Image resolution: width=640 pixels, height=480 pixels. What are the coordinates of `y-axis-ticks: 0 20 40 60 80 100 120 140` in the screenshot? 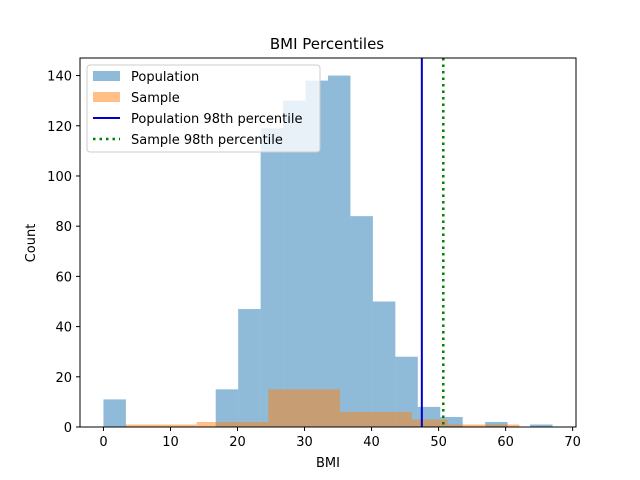 It's located at (63, 253).